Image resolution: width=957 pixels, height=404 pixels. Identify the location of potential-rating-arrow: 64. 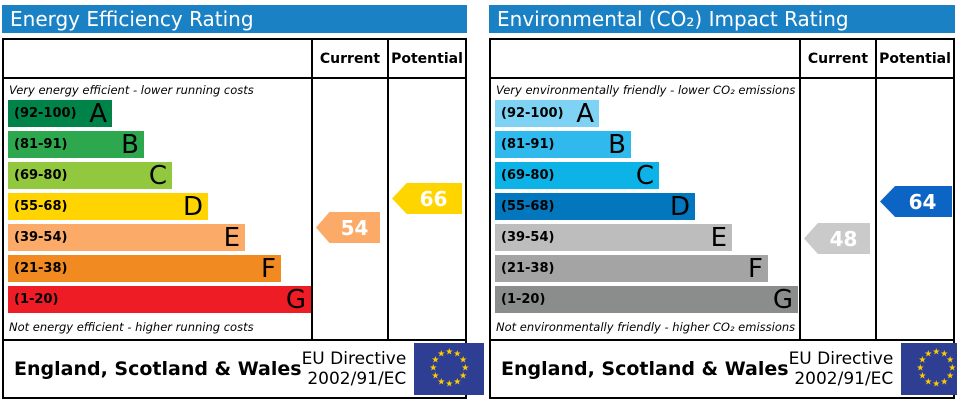
(916, 201).